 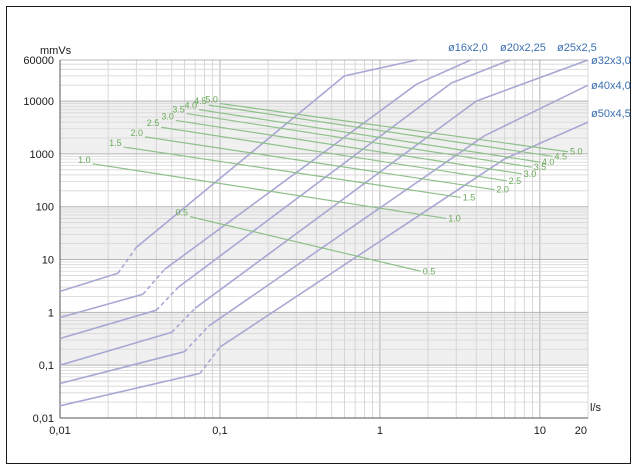 I want to click on velocity-series-3-line, so click(x=319, y=163).